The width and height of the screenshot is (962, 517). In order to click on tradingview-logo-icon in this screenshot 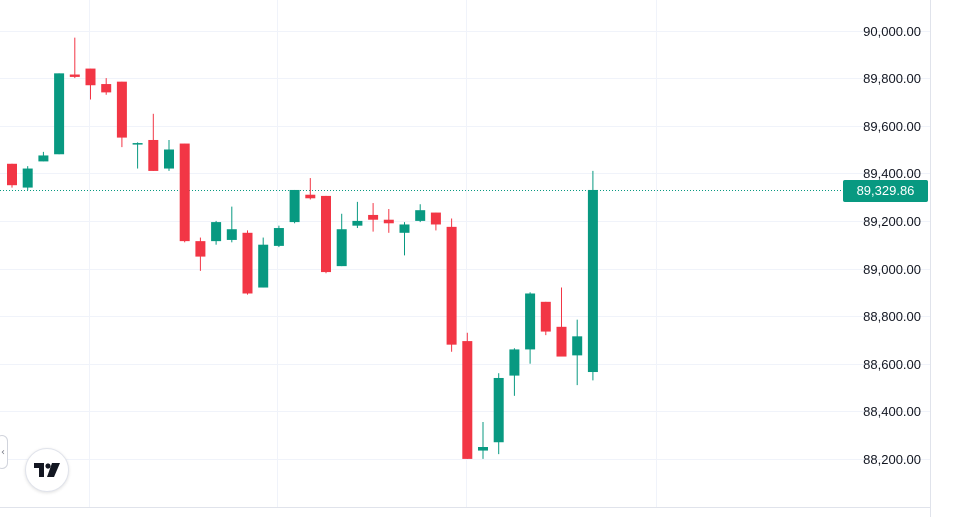, I will do `click(47, 470)`.